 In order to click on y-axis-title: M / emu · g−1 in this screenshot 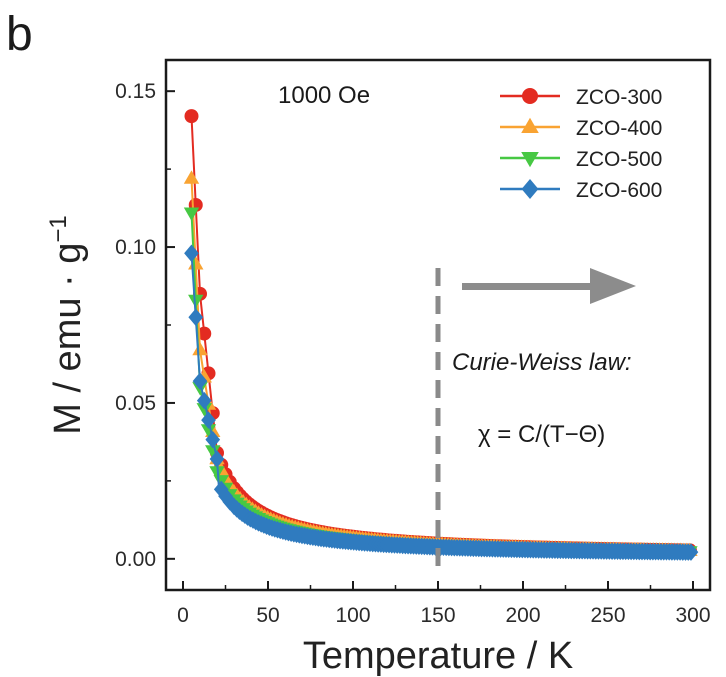, I will do `click(67, 325)`.